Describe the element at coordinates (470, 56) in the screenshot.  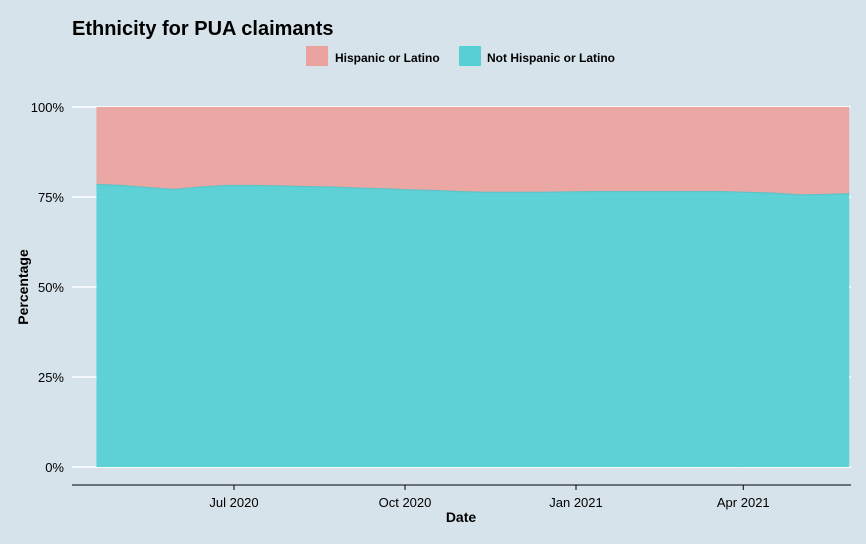
I see `legend-swatch-not-hispanic` at that location.